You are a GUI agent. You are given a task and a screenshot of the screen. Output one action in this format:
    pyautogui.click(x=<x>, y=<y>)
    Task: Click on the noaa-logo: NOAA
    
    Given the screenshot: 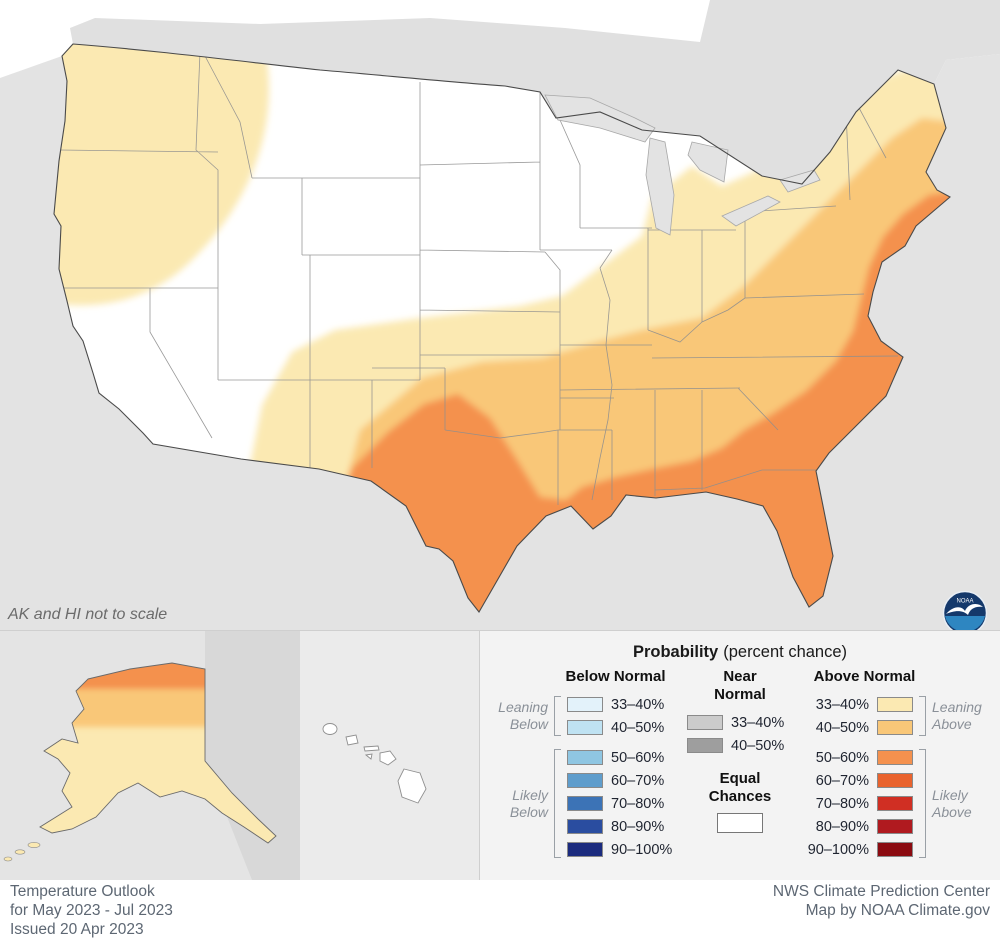 What is the action you would take?
    pyautogui.click(x=965, y=613)
    